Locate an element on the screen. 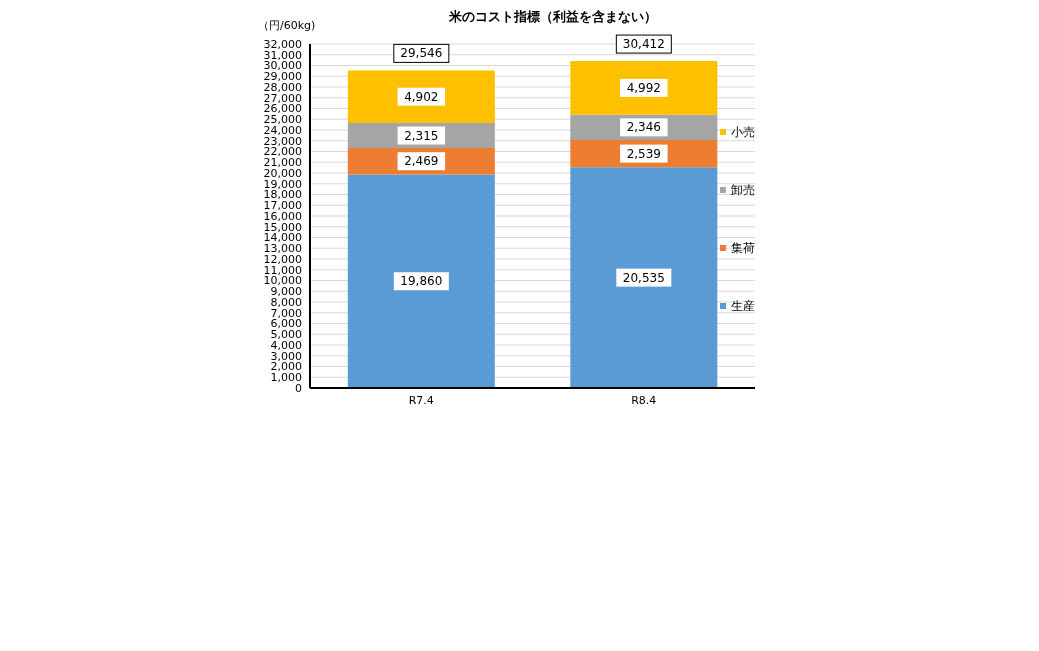 Image resolution: width=1039 pixels, height=651 pixels. y-tick-label: 19,000 is located at coordinates (282, 184).